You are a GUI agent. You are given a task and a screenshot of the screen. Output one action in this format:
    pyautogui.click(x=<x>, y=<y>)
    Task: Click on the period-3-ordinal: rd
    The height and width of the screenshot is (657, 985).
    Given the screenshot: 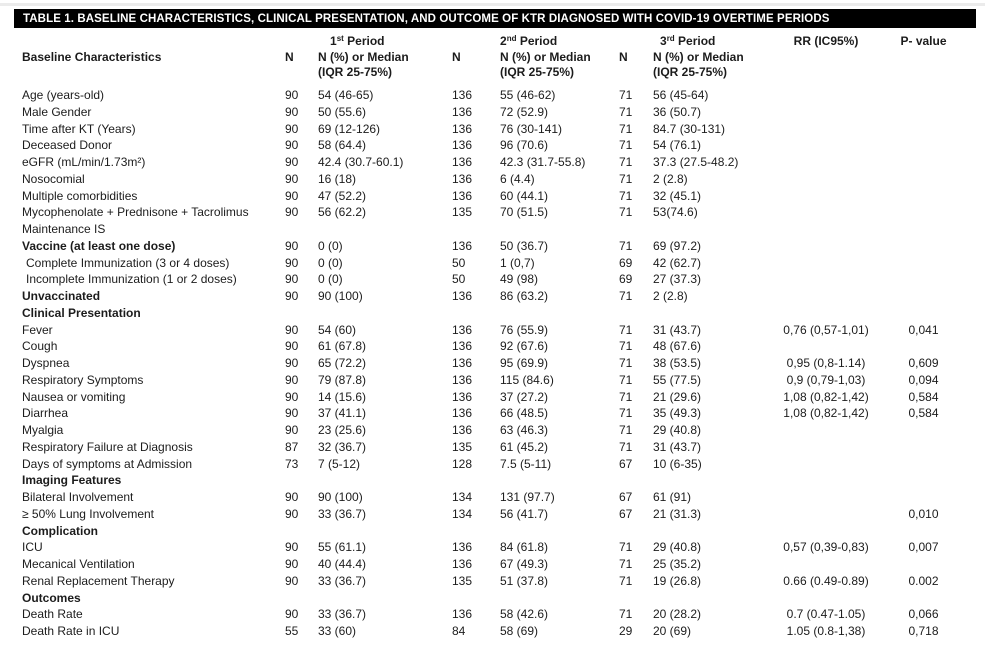 What is the action you would take?
    pyautogui.click(x=670, y=38)
    